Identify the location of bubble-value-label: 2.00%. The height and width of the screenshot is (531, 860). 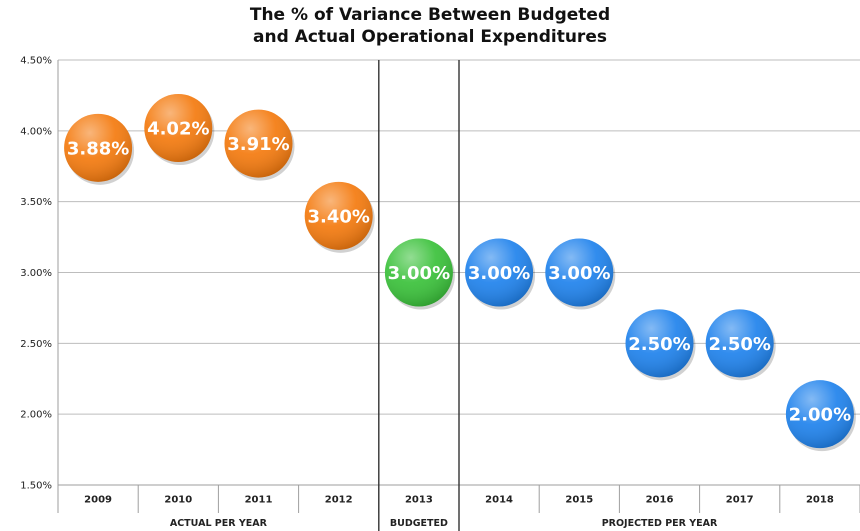
(820, 415).